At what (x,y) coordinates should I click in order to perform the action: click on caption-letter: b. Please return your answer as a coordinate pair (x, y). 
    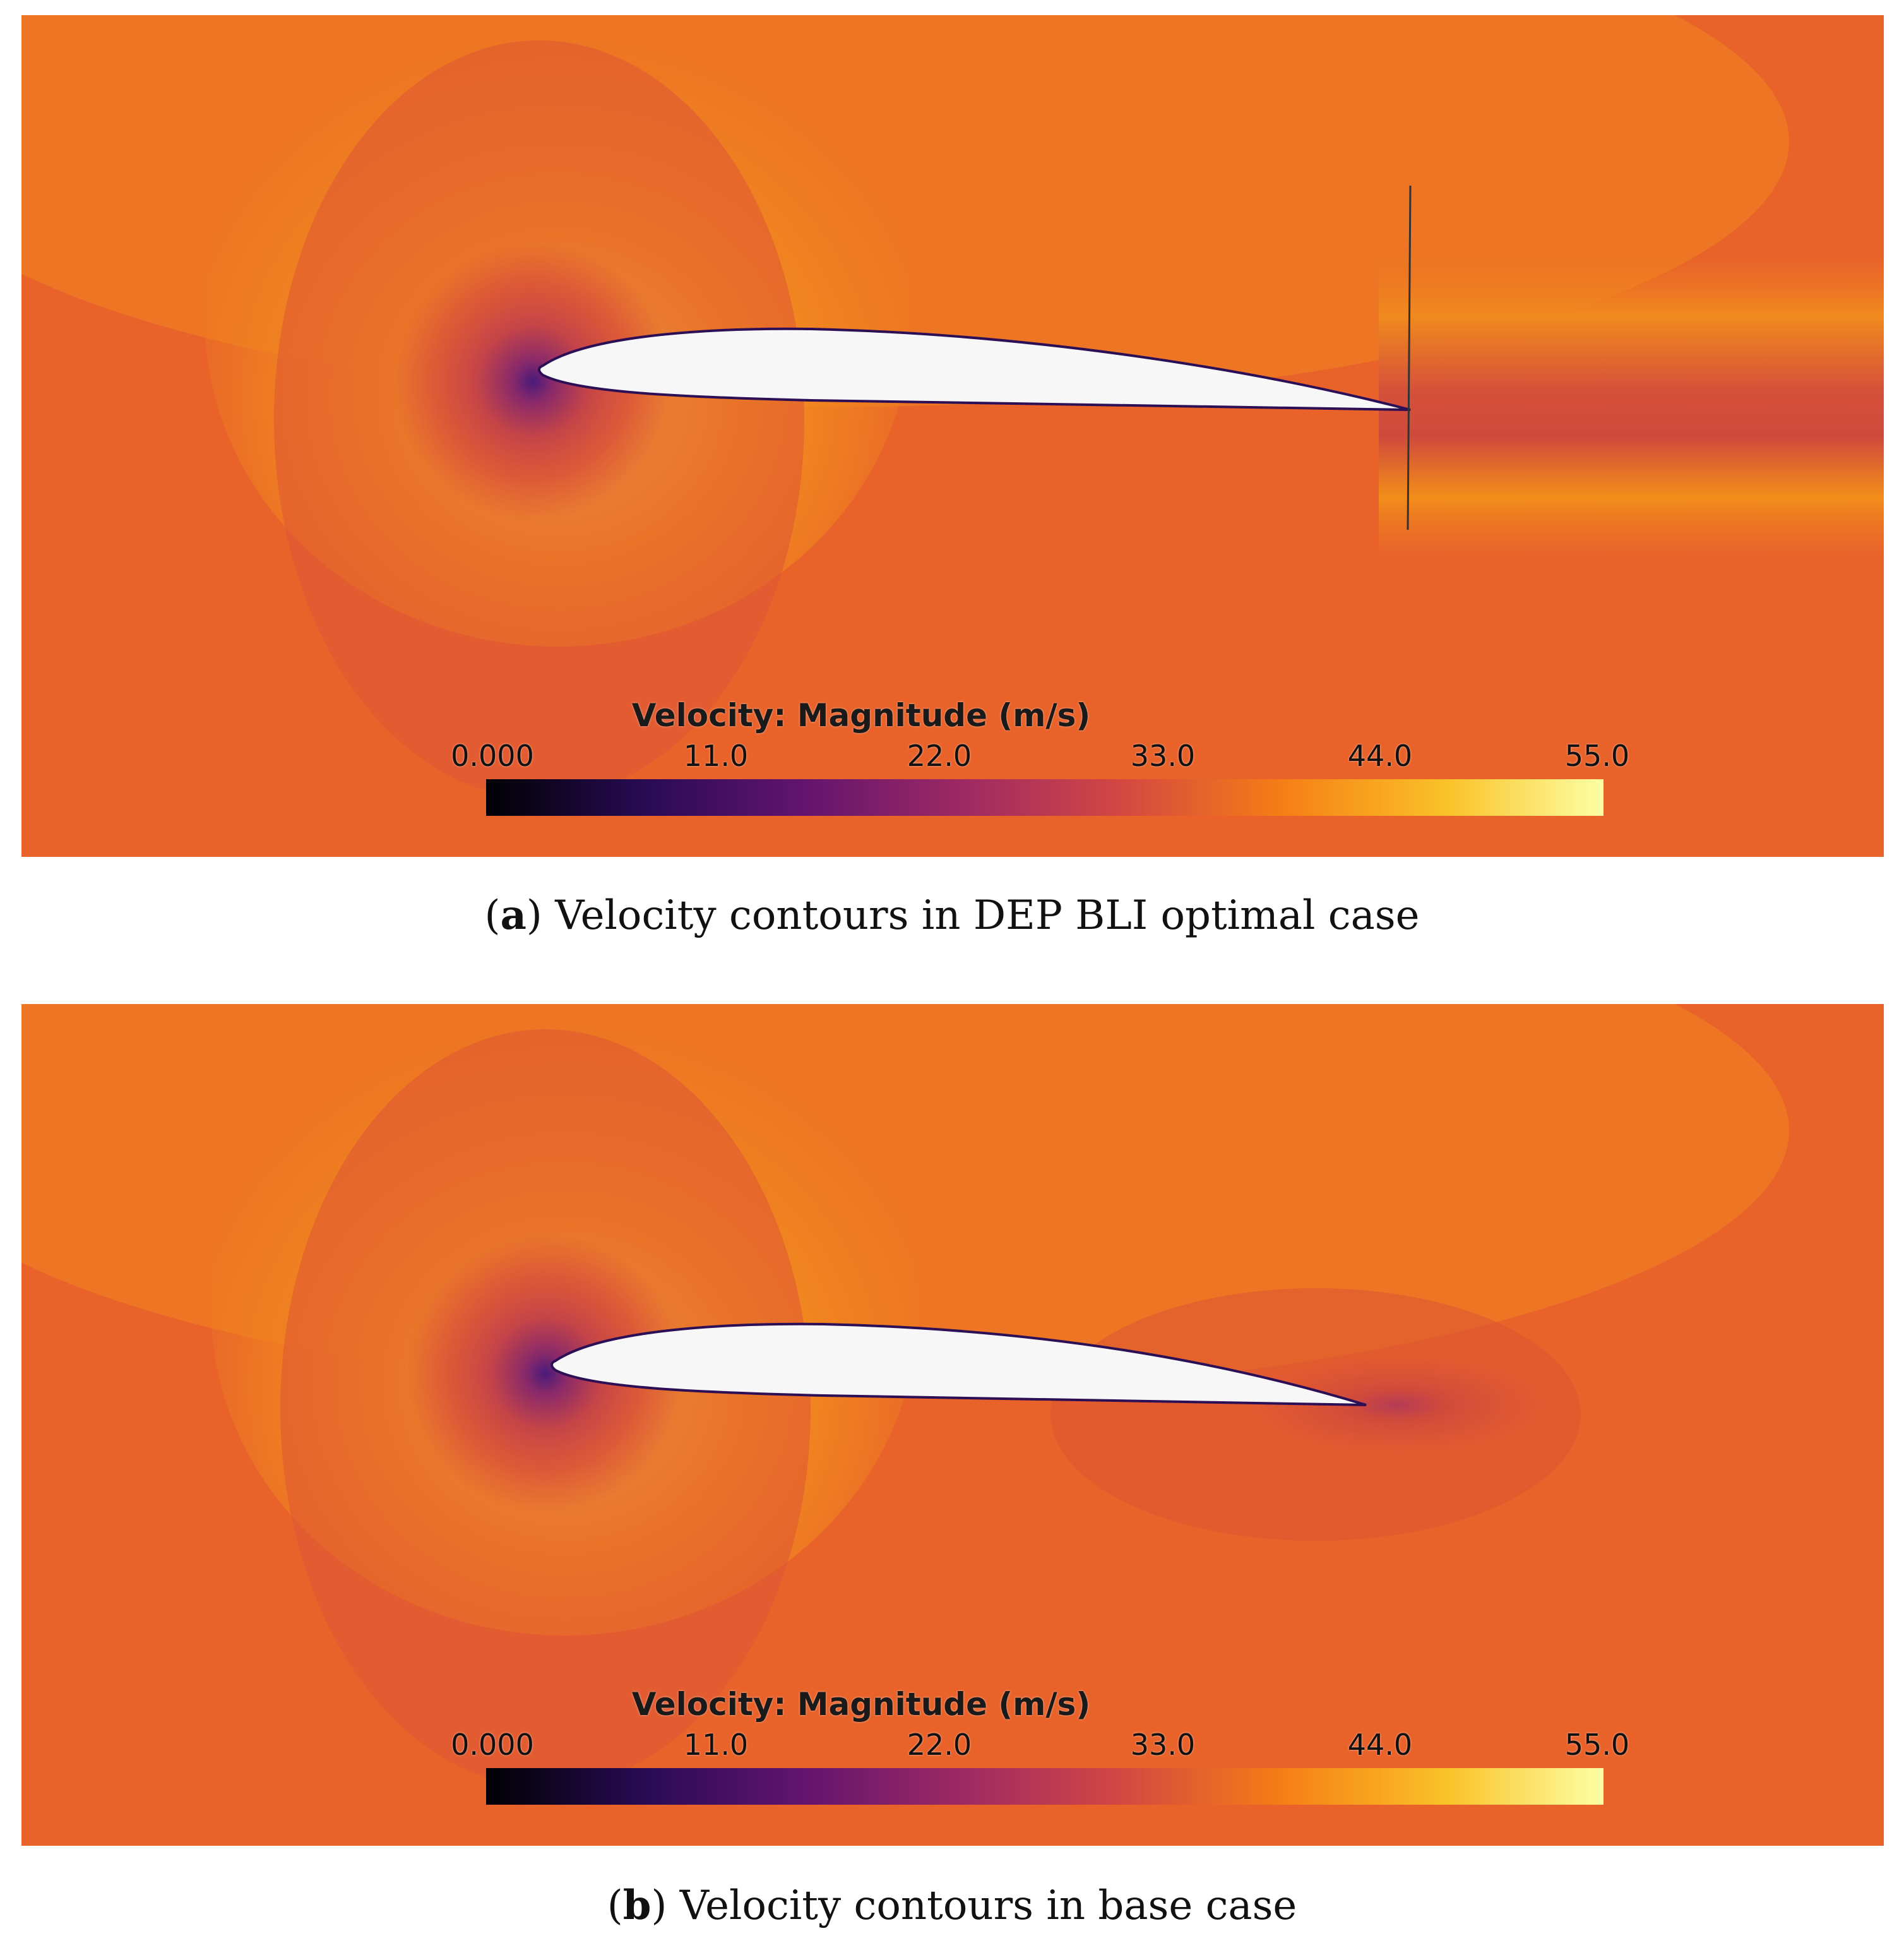
    Looking at the image, I should click on (637, 1905).